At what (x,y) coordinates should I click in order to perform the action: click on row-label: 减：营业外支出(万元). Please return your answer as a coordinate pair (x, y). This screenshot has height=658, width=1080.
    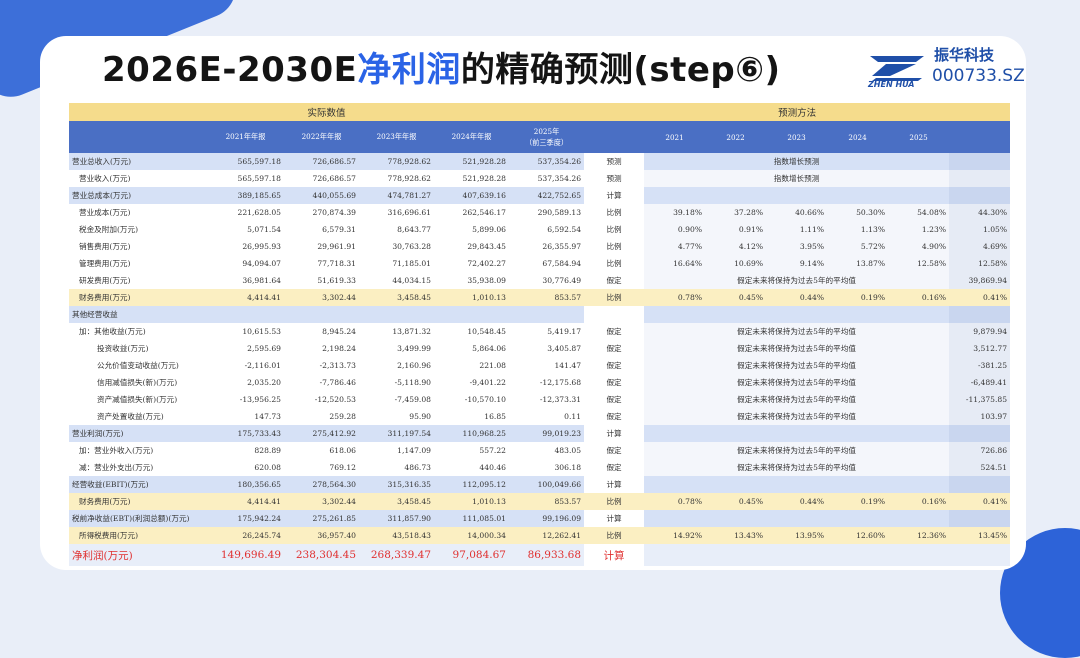
    Looking at the image, I should click on (116, 467).